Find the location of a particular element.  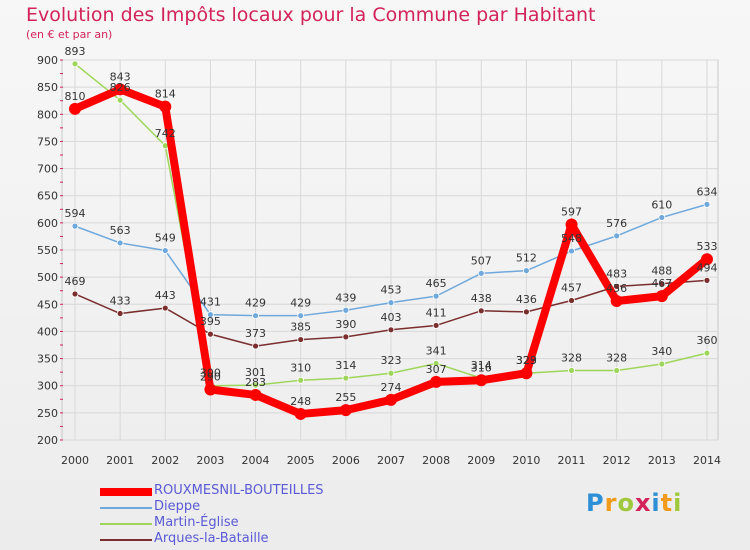

data-label: 316 is located at coordinates (481, 367).